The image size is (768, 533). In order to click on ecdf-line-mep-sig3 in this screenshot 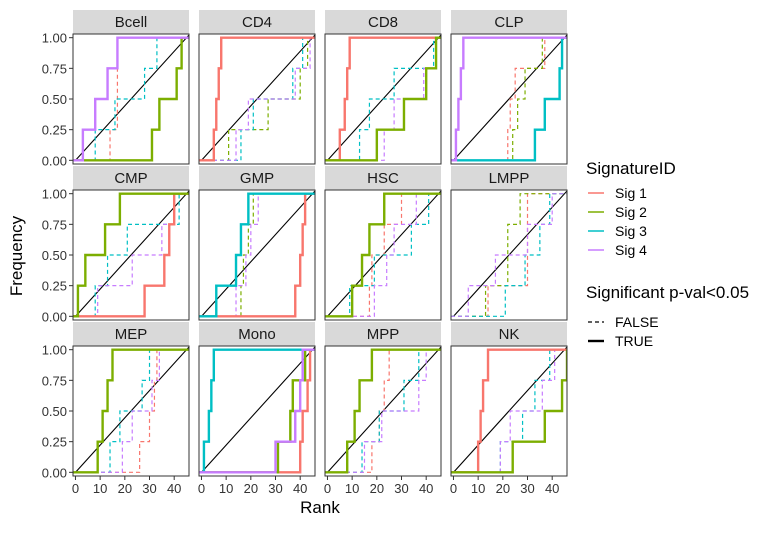, I will do `click(131, 411)`.